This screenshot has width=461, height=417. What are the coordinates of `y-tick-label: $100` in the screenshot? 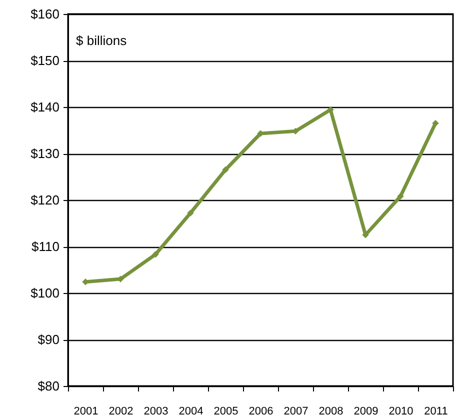 It's located at (45, 293).